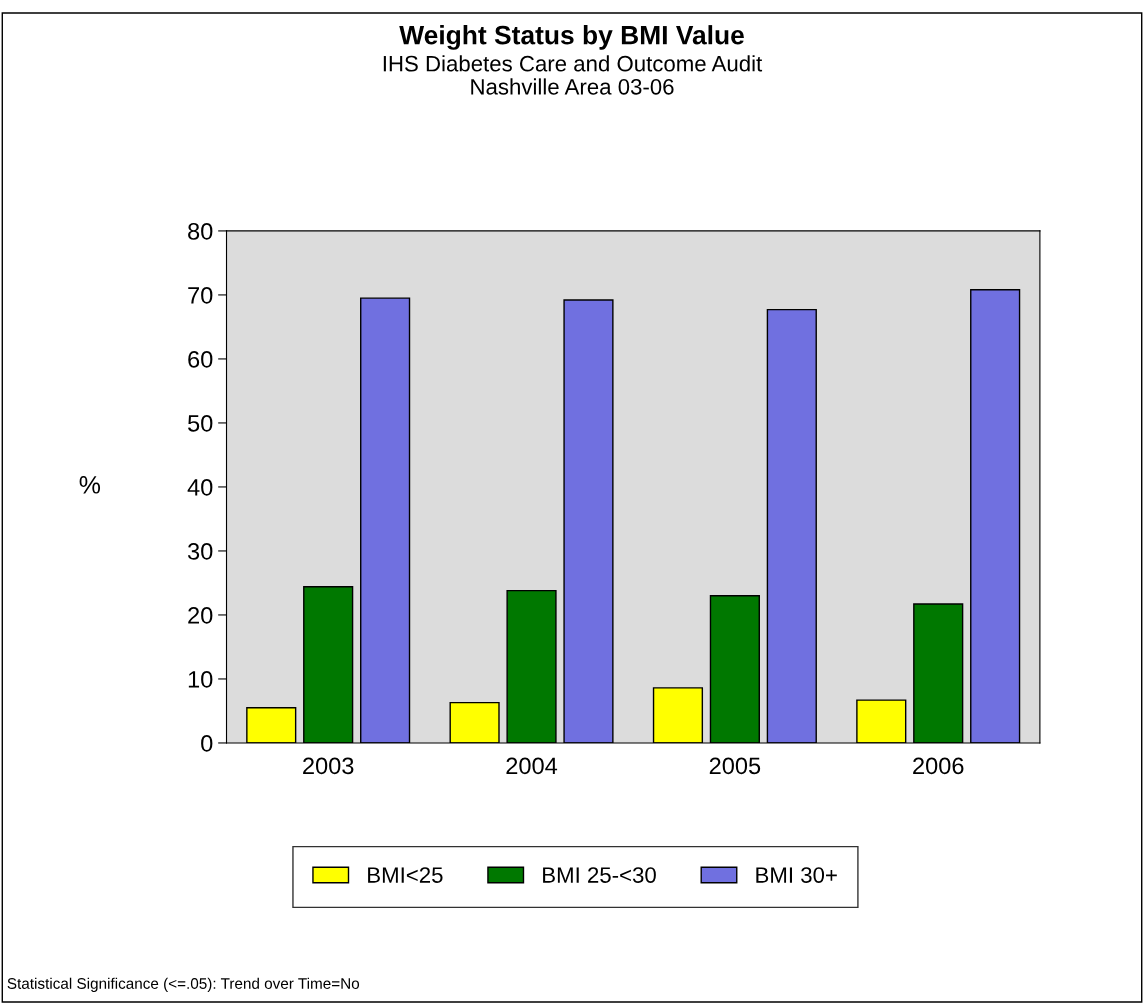  I want to click on x-tick-label: 2004, so click(532, 766).